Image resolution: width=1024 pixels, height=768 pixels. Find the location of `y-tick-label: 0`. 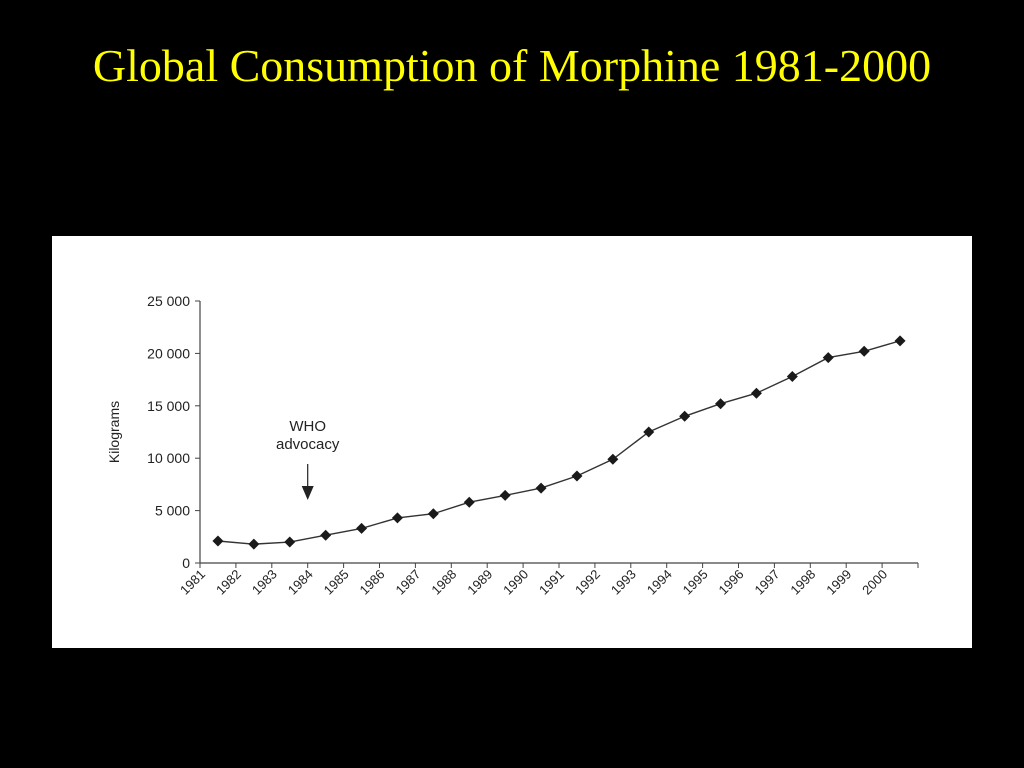

y-tick-label: 0 is located at coordinates (186, 563).